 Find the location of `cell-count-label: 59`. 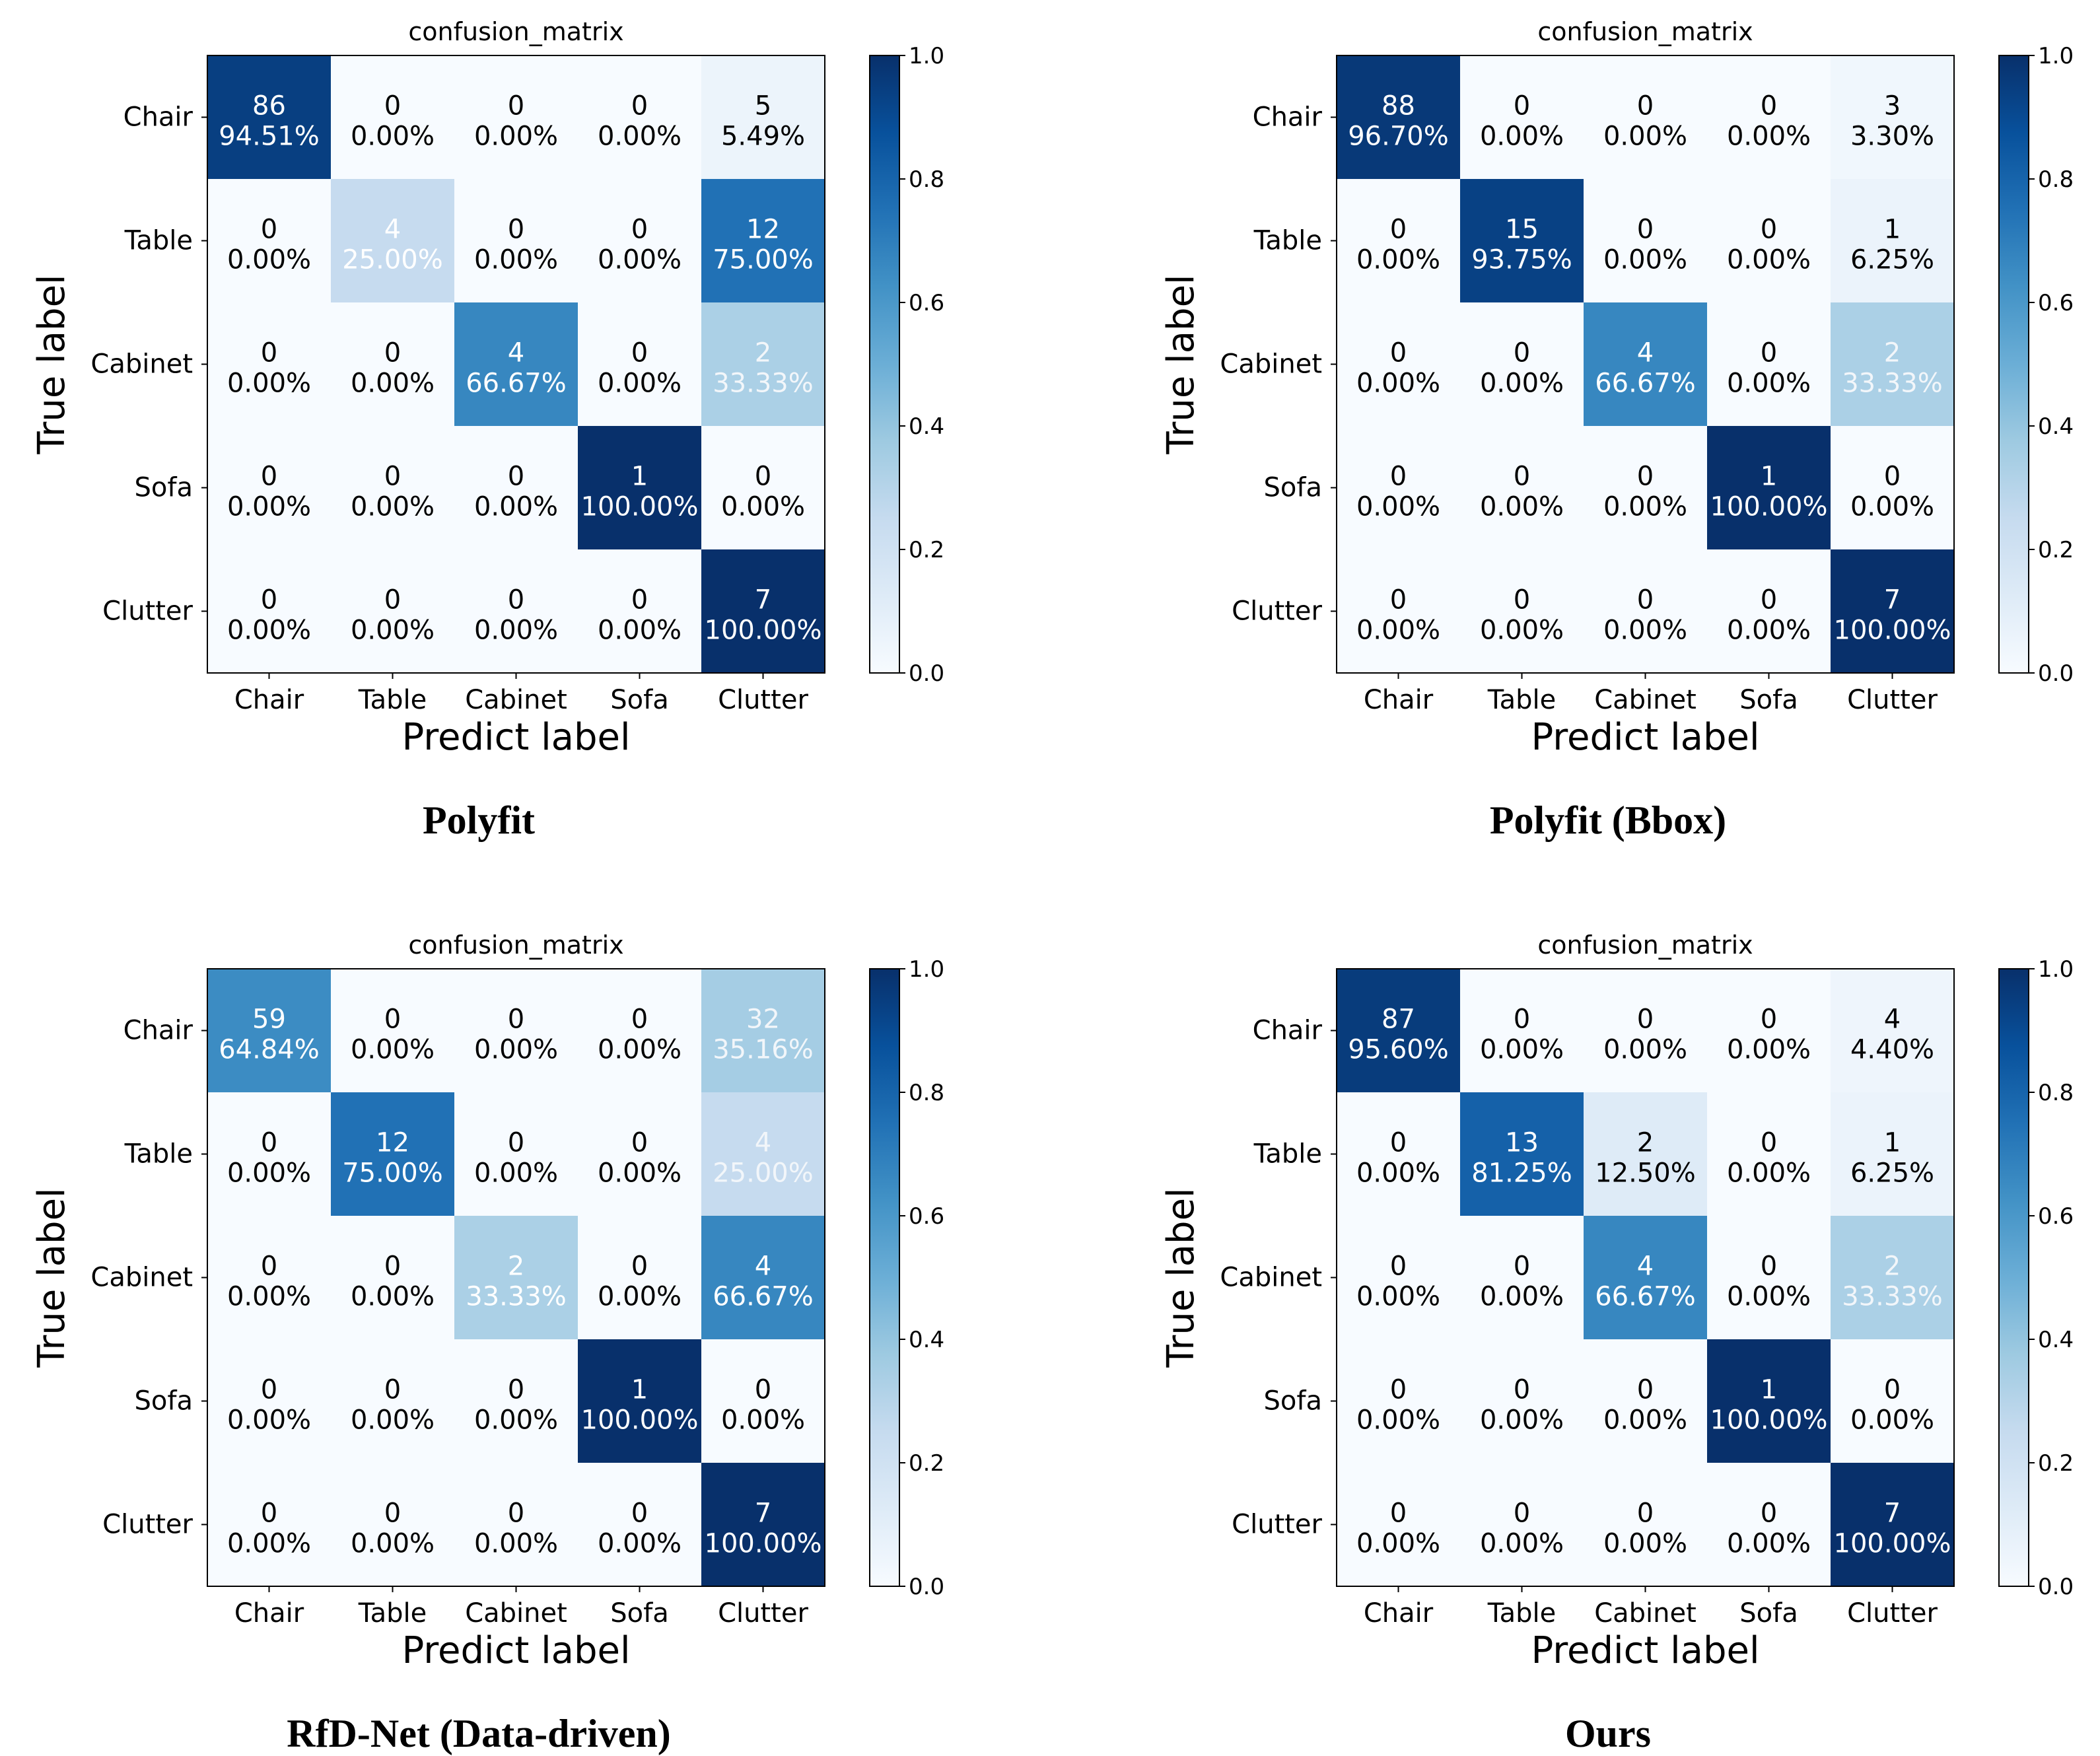

cell-count-label: 59 is located at coordinates (269, 1019).